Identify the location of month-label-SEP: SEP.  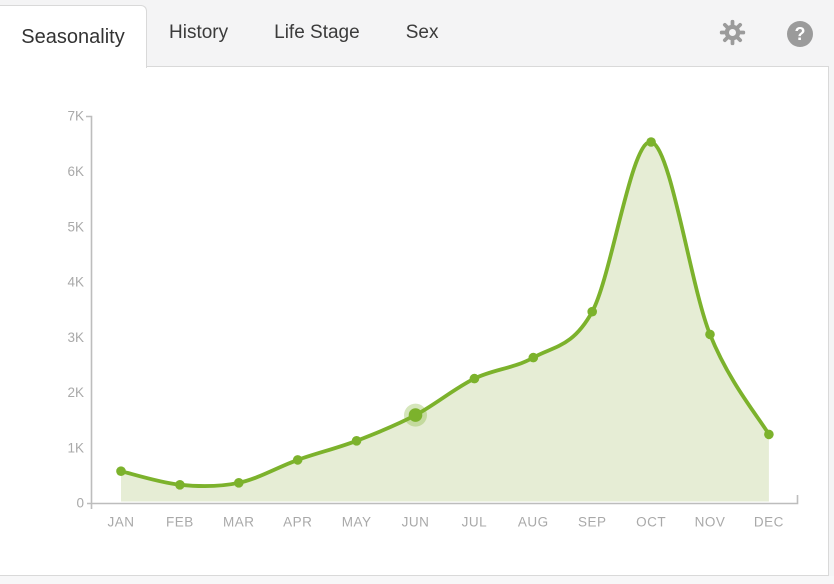
(592, 522).